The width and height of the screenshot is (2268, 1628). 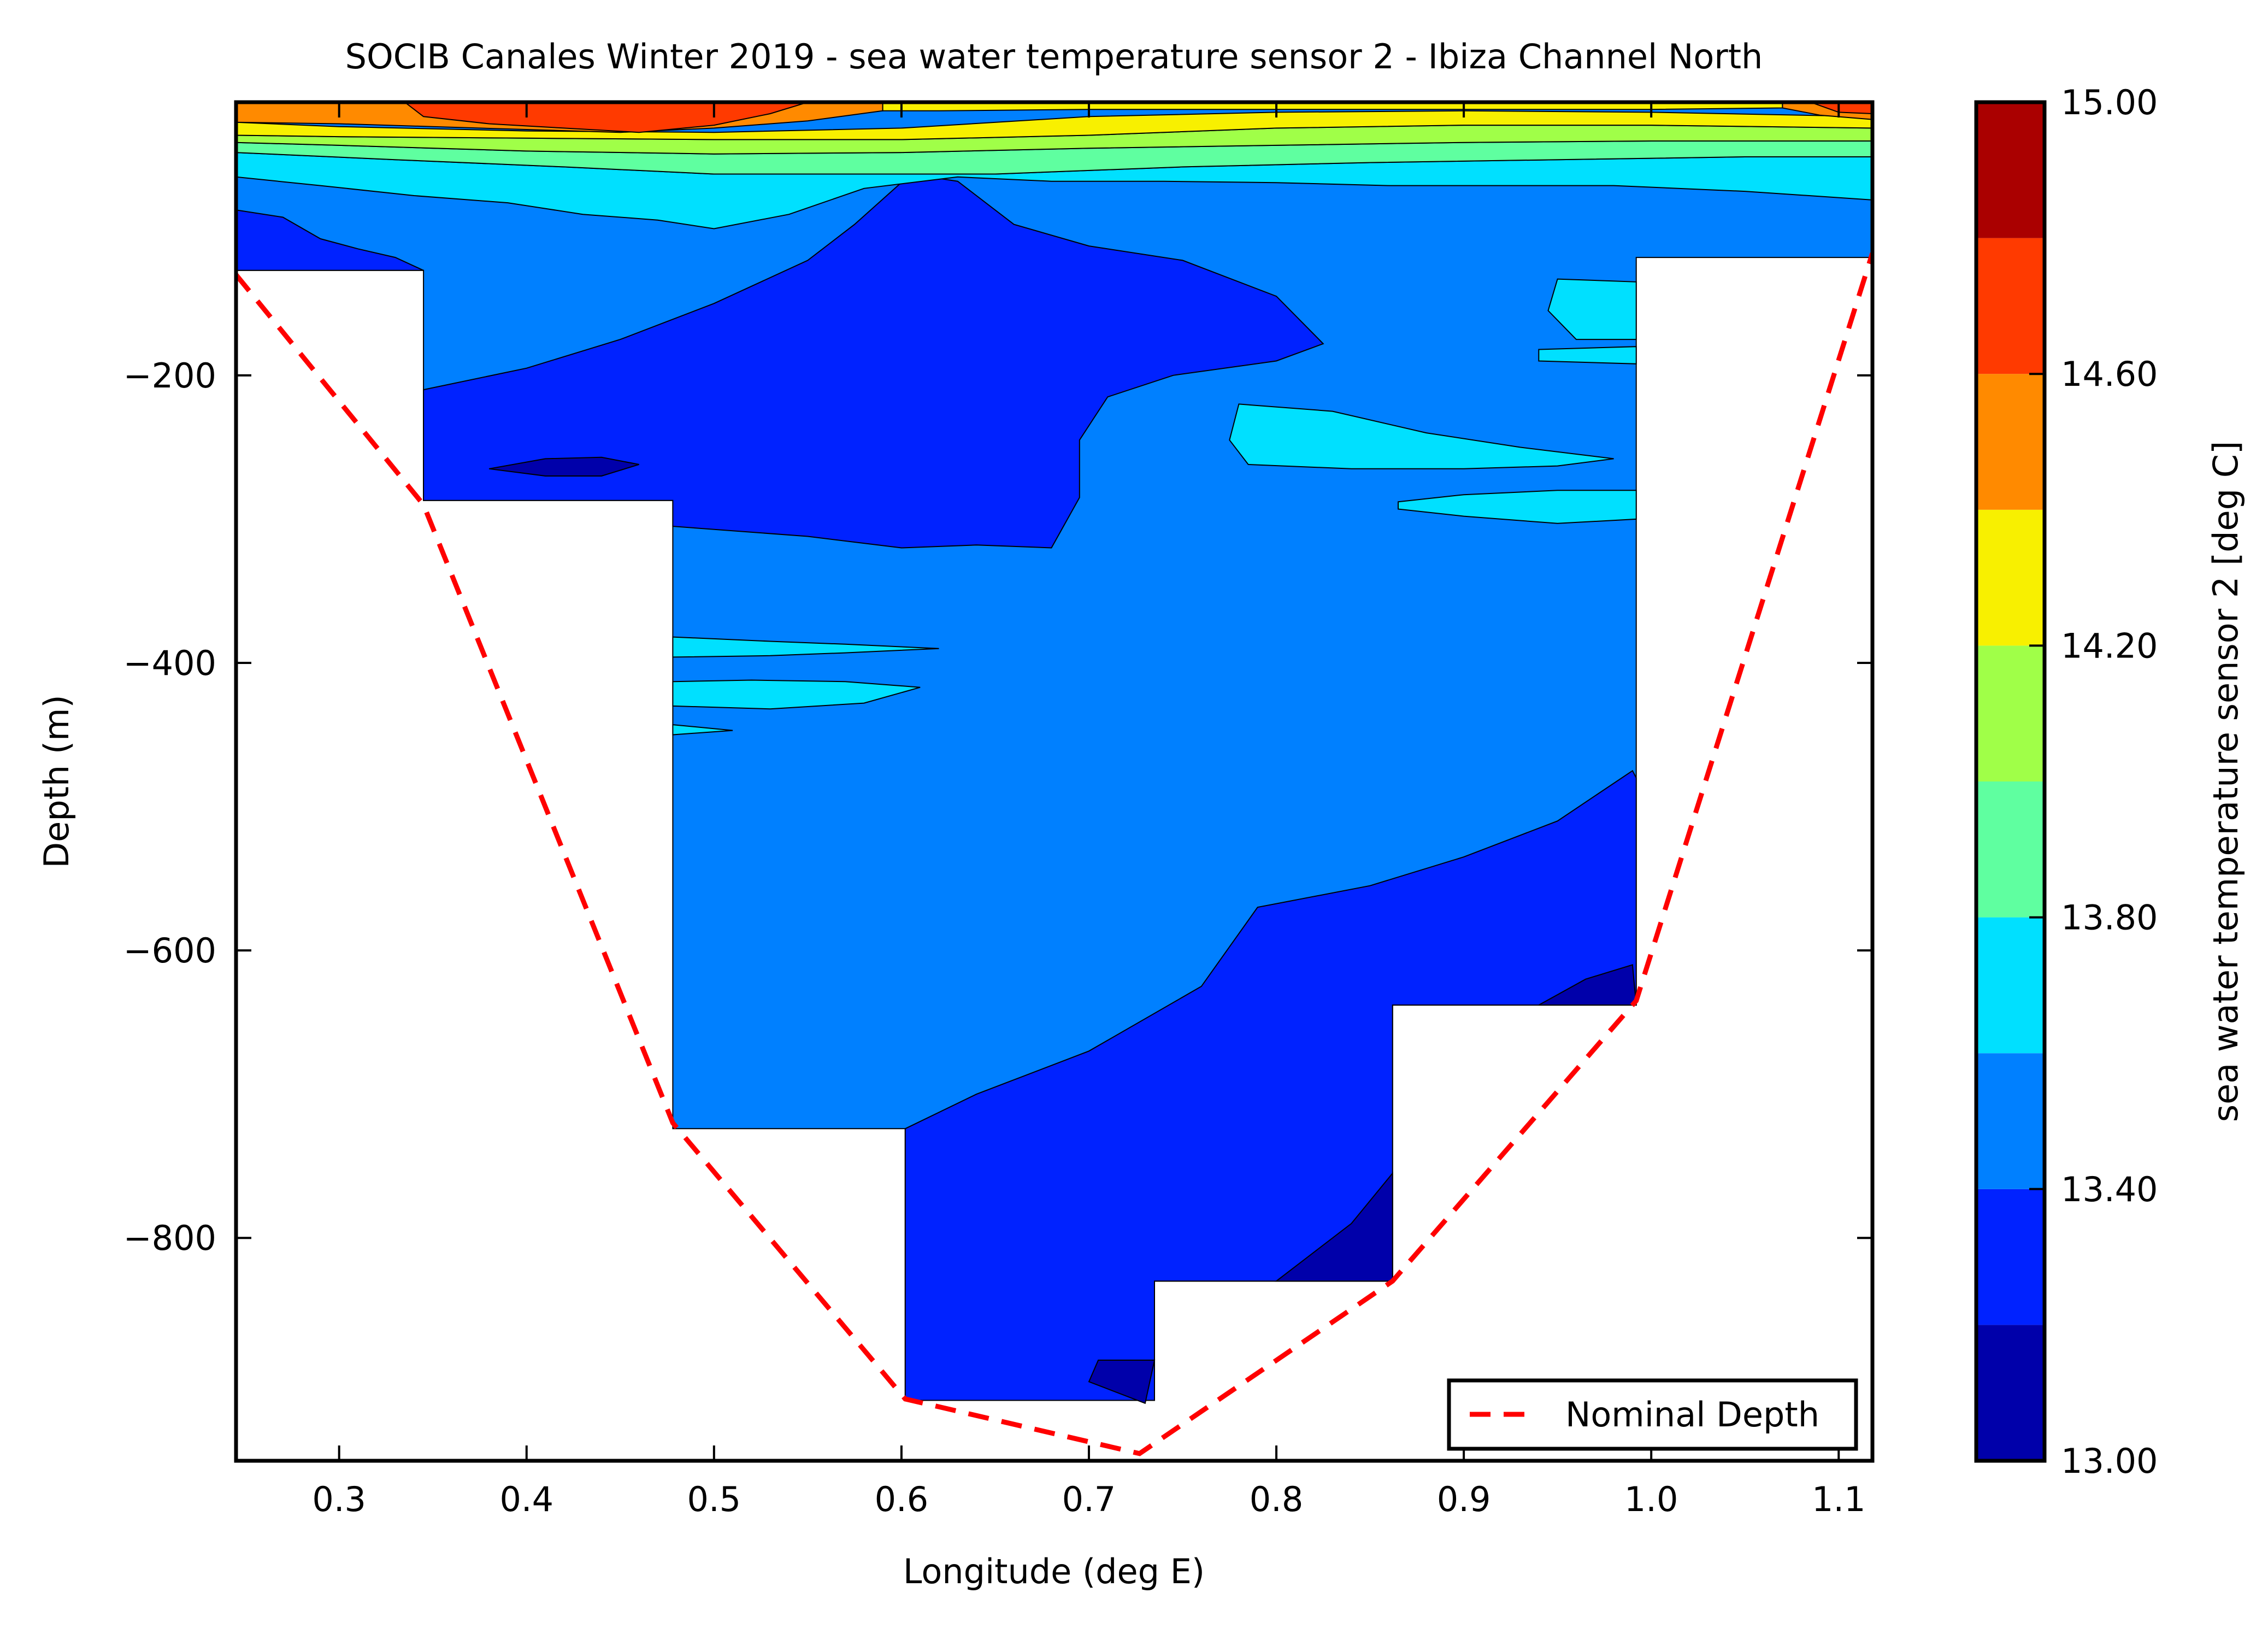 I want to click on legend-label-nominal-depth: Nominal Depth, so click(x=1692, y=1415).